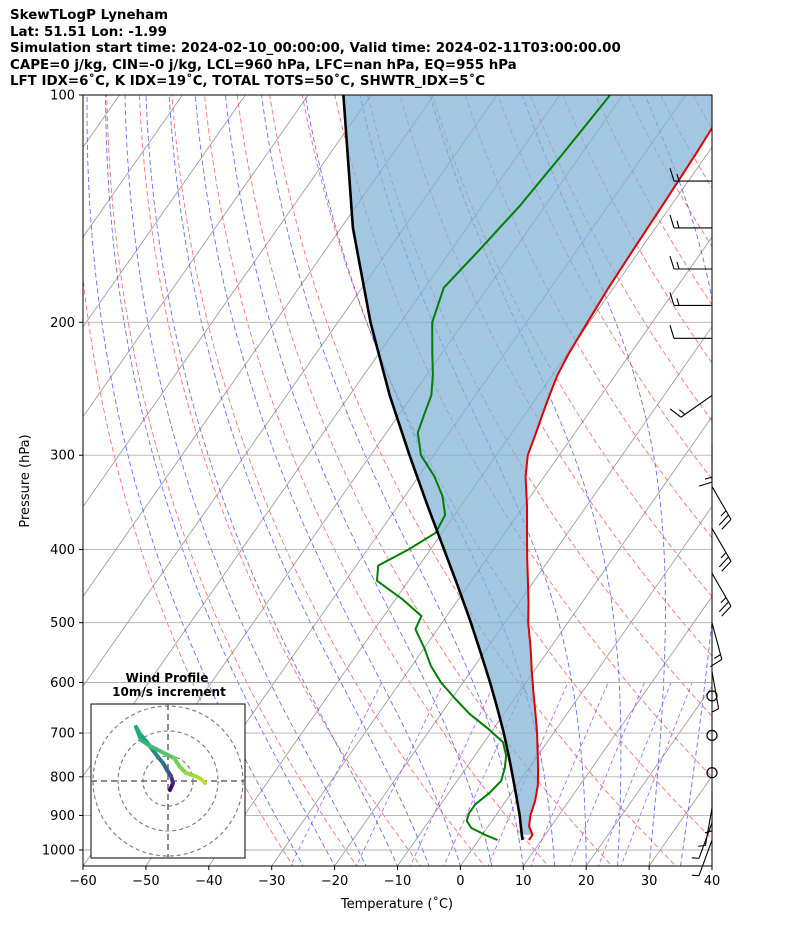 This screenshot has height=937, width=794. Describe the element at coordinates (62, 623) in the screenshot. I see `y-tick-label: 500` at that location.